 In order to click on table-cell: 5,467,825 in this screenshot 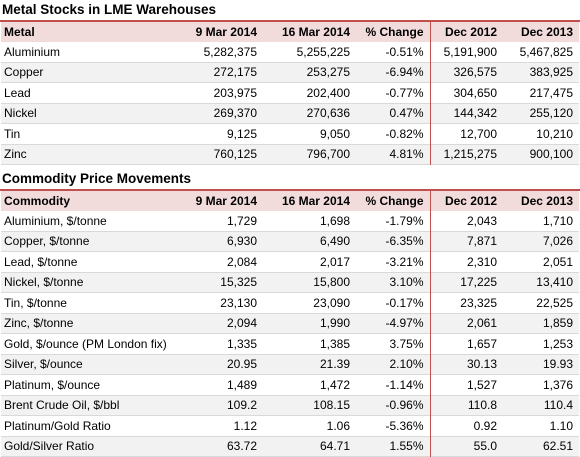, I will do `click(546, 51)`.